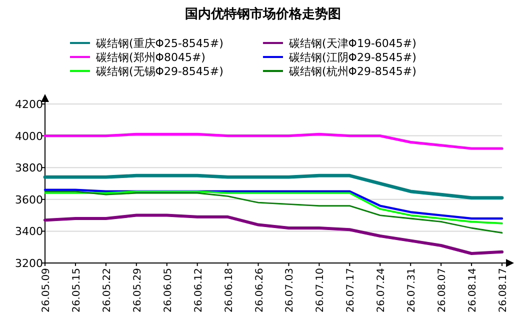 The height and width of the screenshot is (330, 526). I want to click on y-tick-label: 4000, so click(29, 136).